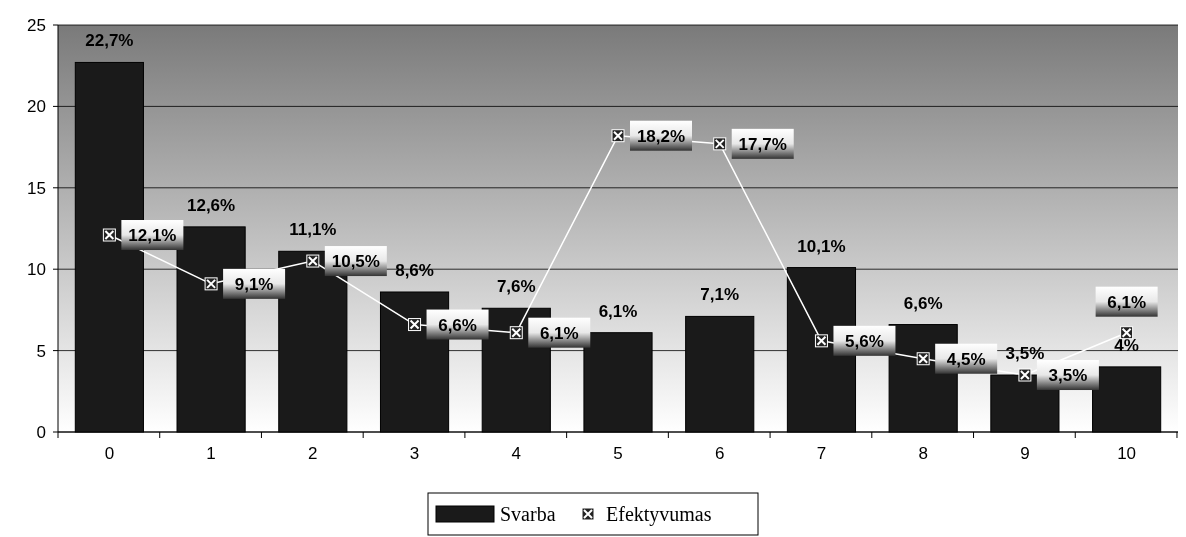 Image resolution: width=1186 pixels, height=537 pixels. I want to click on legend-label: Efektyvumas, so click(659, 514).